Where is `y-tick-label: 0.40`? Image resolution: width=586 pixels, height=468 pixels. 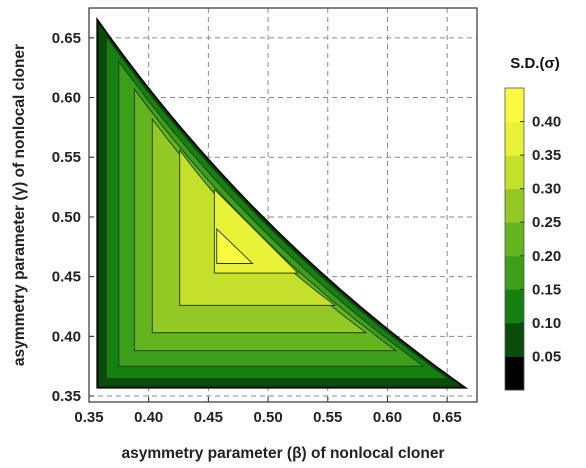 y-tick-label: 0.40 is located at coordinates (66, 336).